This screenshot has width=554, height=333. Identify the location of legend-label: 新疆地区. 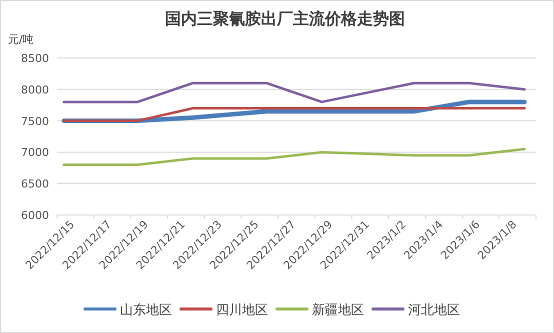
(338, 310).